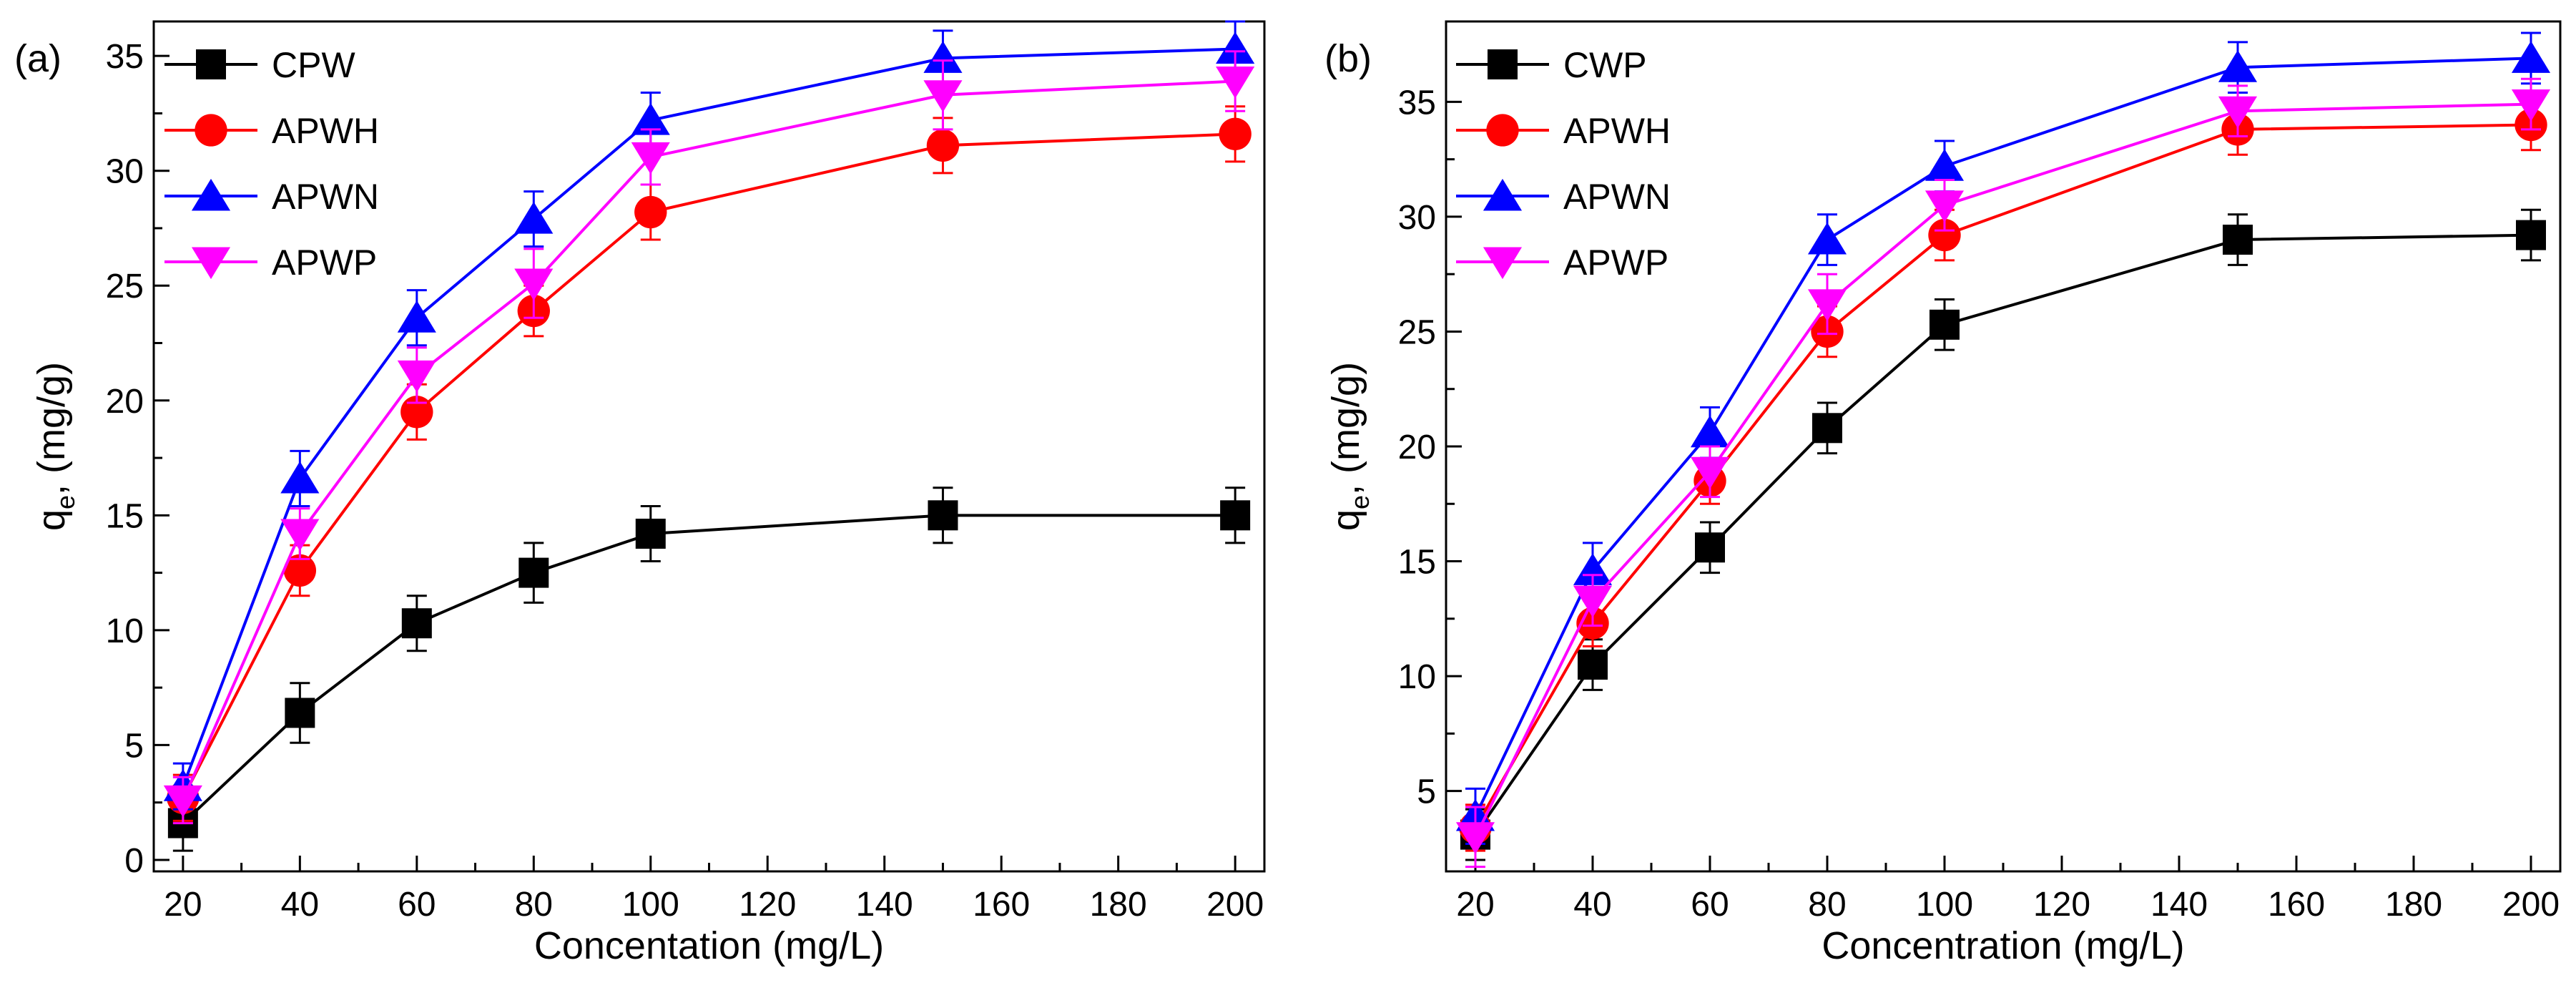 The width and height of the screenshot is (2576, 993). What do you see at coordinates (1605, 65) in the screenshot?
I see `legend-label: CWP` at bounding box center [1605, 65].